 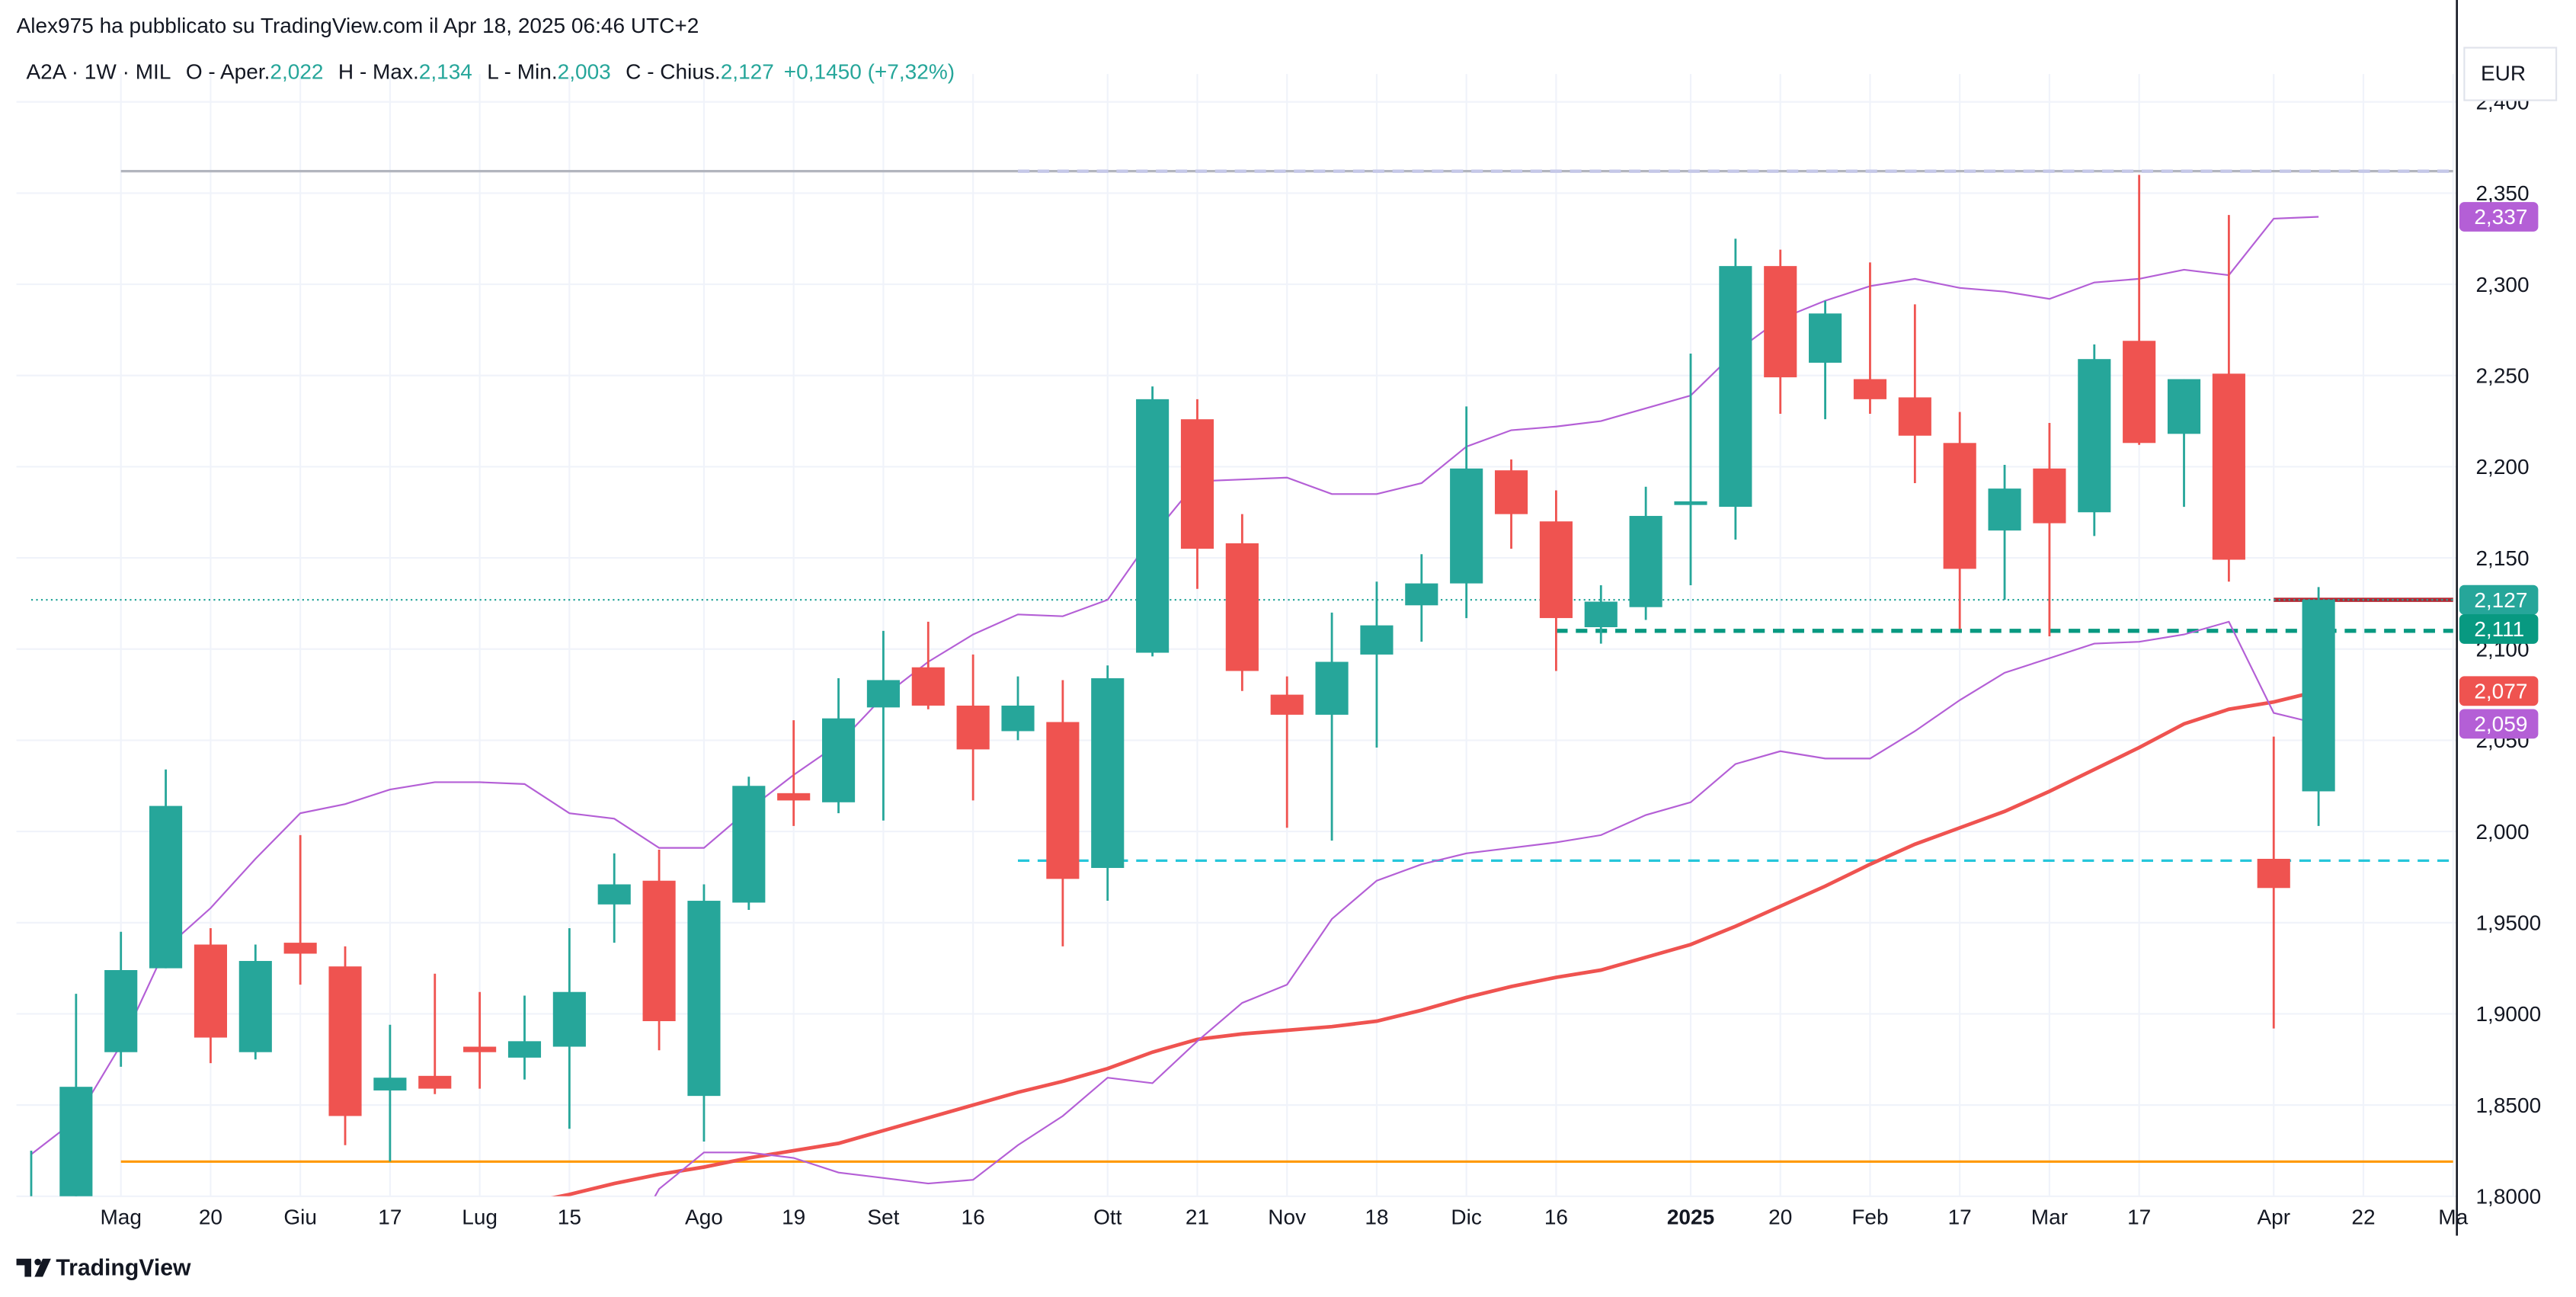 I want to click on price-label: 2,077, so click(x=2500, y=691).